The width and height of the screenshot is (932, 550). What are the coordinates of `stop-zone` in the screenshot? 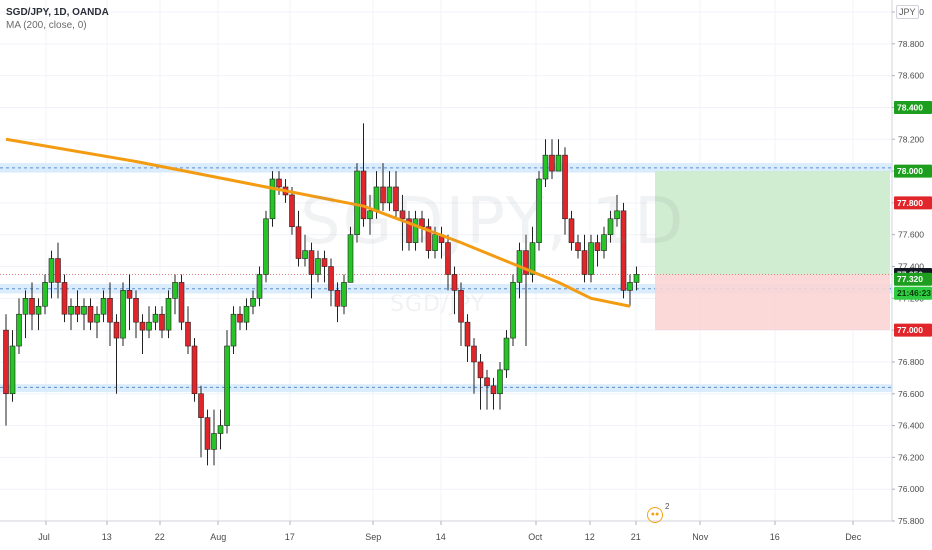 It's located at (772, 302).